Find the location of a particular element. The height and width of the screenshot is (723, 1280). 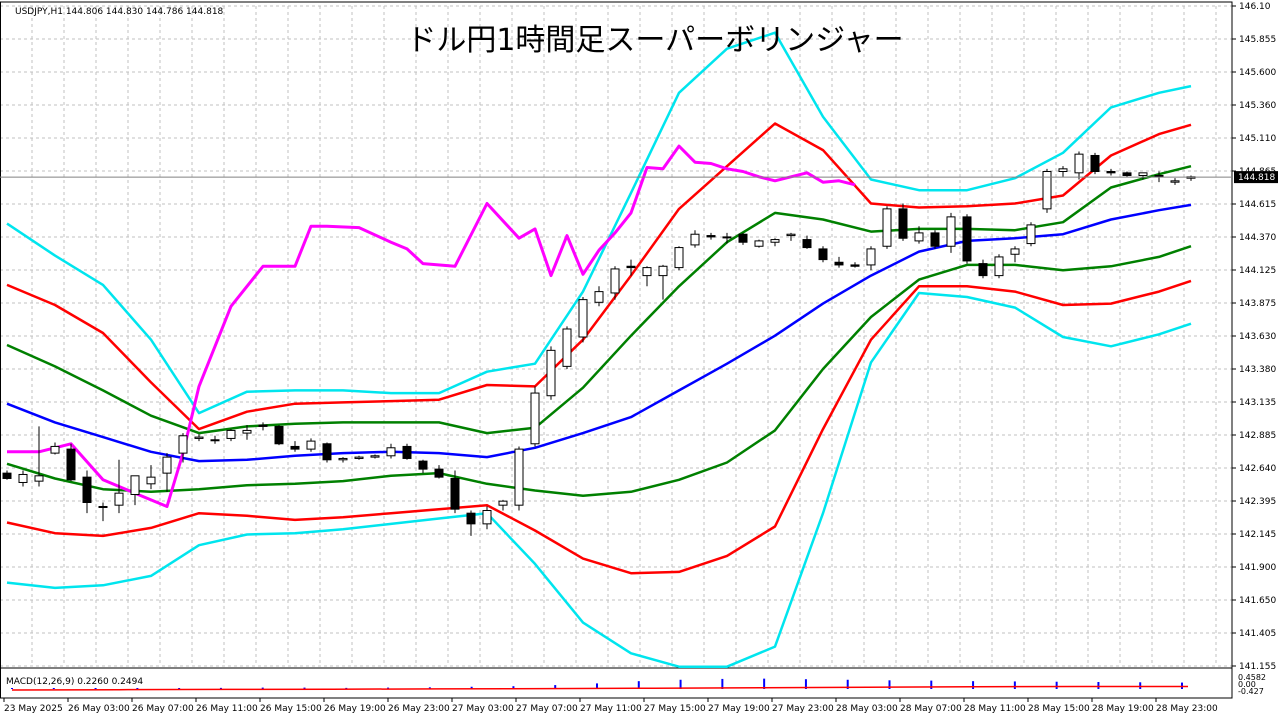

x-tick-label: 23 May 2025 is located at coordinates (33, 709).